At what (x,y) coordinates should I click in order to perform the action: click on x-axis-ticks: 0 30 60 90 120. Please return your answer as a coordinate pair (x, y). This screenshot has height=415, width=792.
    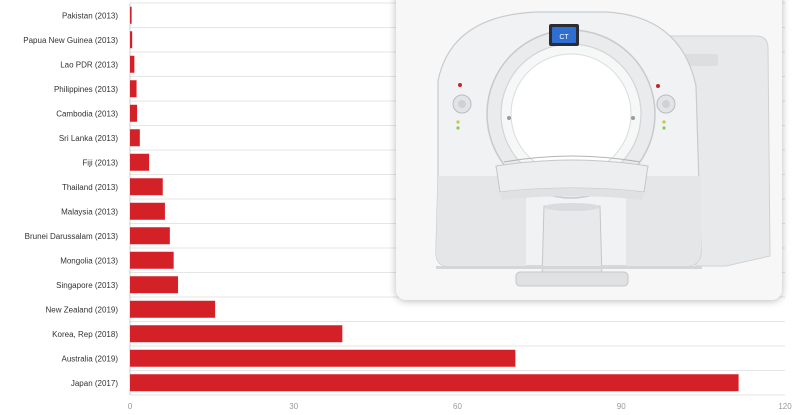
    Looking at the image, I should click on (460, 406).